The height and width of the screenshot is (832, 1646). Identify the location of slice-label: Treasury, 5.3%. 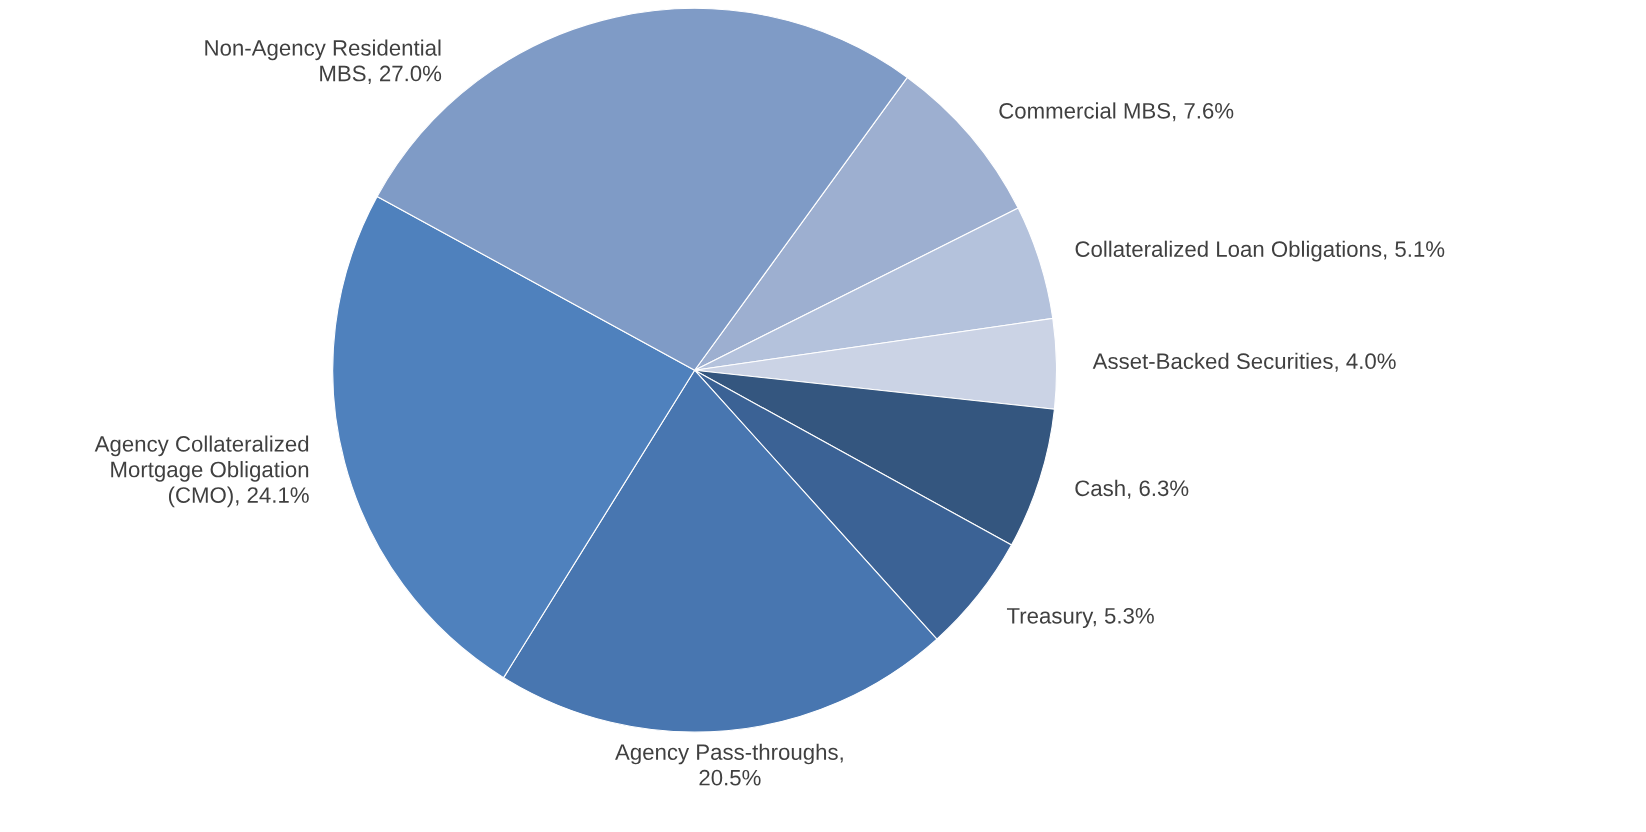
(1080, 618).